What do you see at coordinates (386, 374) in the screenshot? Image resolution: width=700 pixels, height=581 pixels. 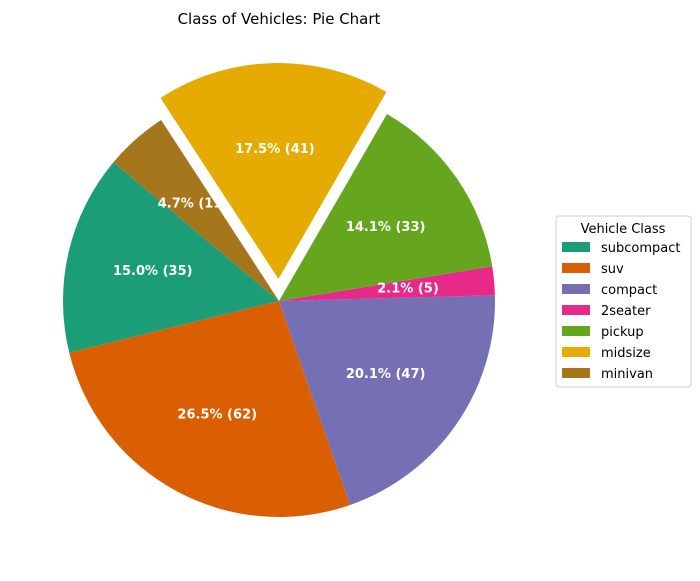 I see `slice-label-compact: 20.1% (47)` at bounding box center [386, 374].